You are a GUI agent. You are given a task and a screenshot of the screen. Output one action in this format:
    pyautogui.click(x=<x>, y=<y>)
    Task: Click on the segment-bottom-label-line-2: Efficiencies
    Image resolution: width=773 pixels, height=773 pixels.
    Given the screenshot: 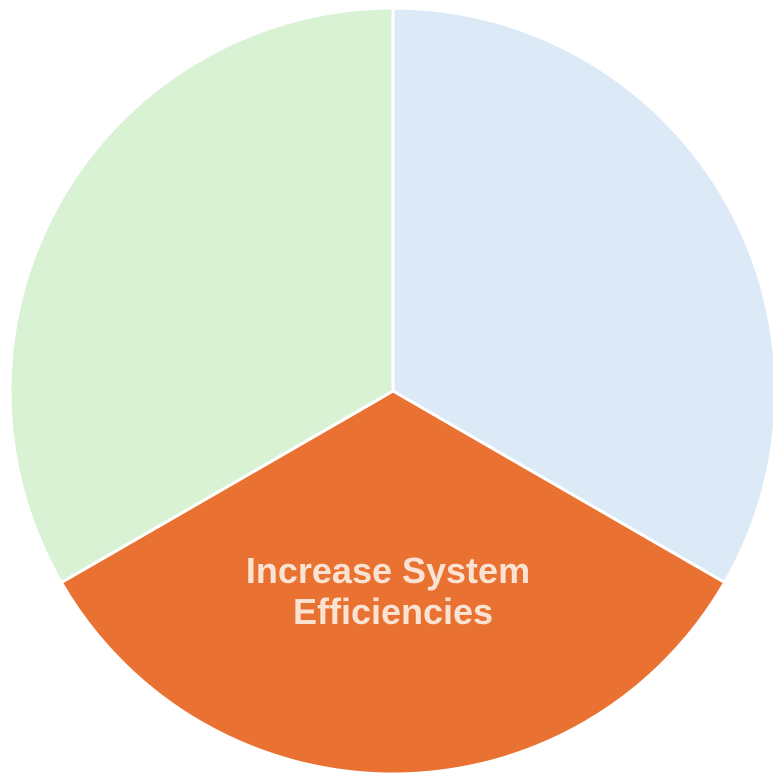 What is the action you would take?
    pyautogui.click(x=393, y=611)
    